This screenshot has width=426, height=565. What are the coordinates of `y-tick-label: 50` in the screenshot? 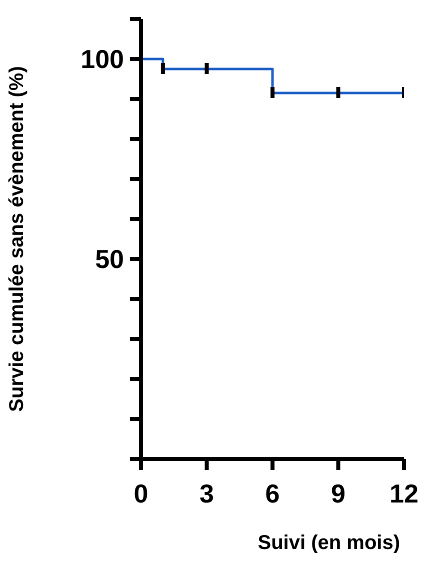 It's located at (109, 259).